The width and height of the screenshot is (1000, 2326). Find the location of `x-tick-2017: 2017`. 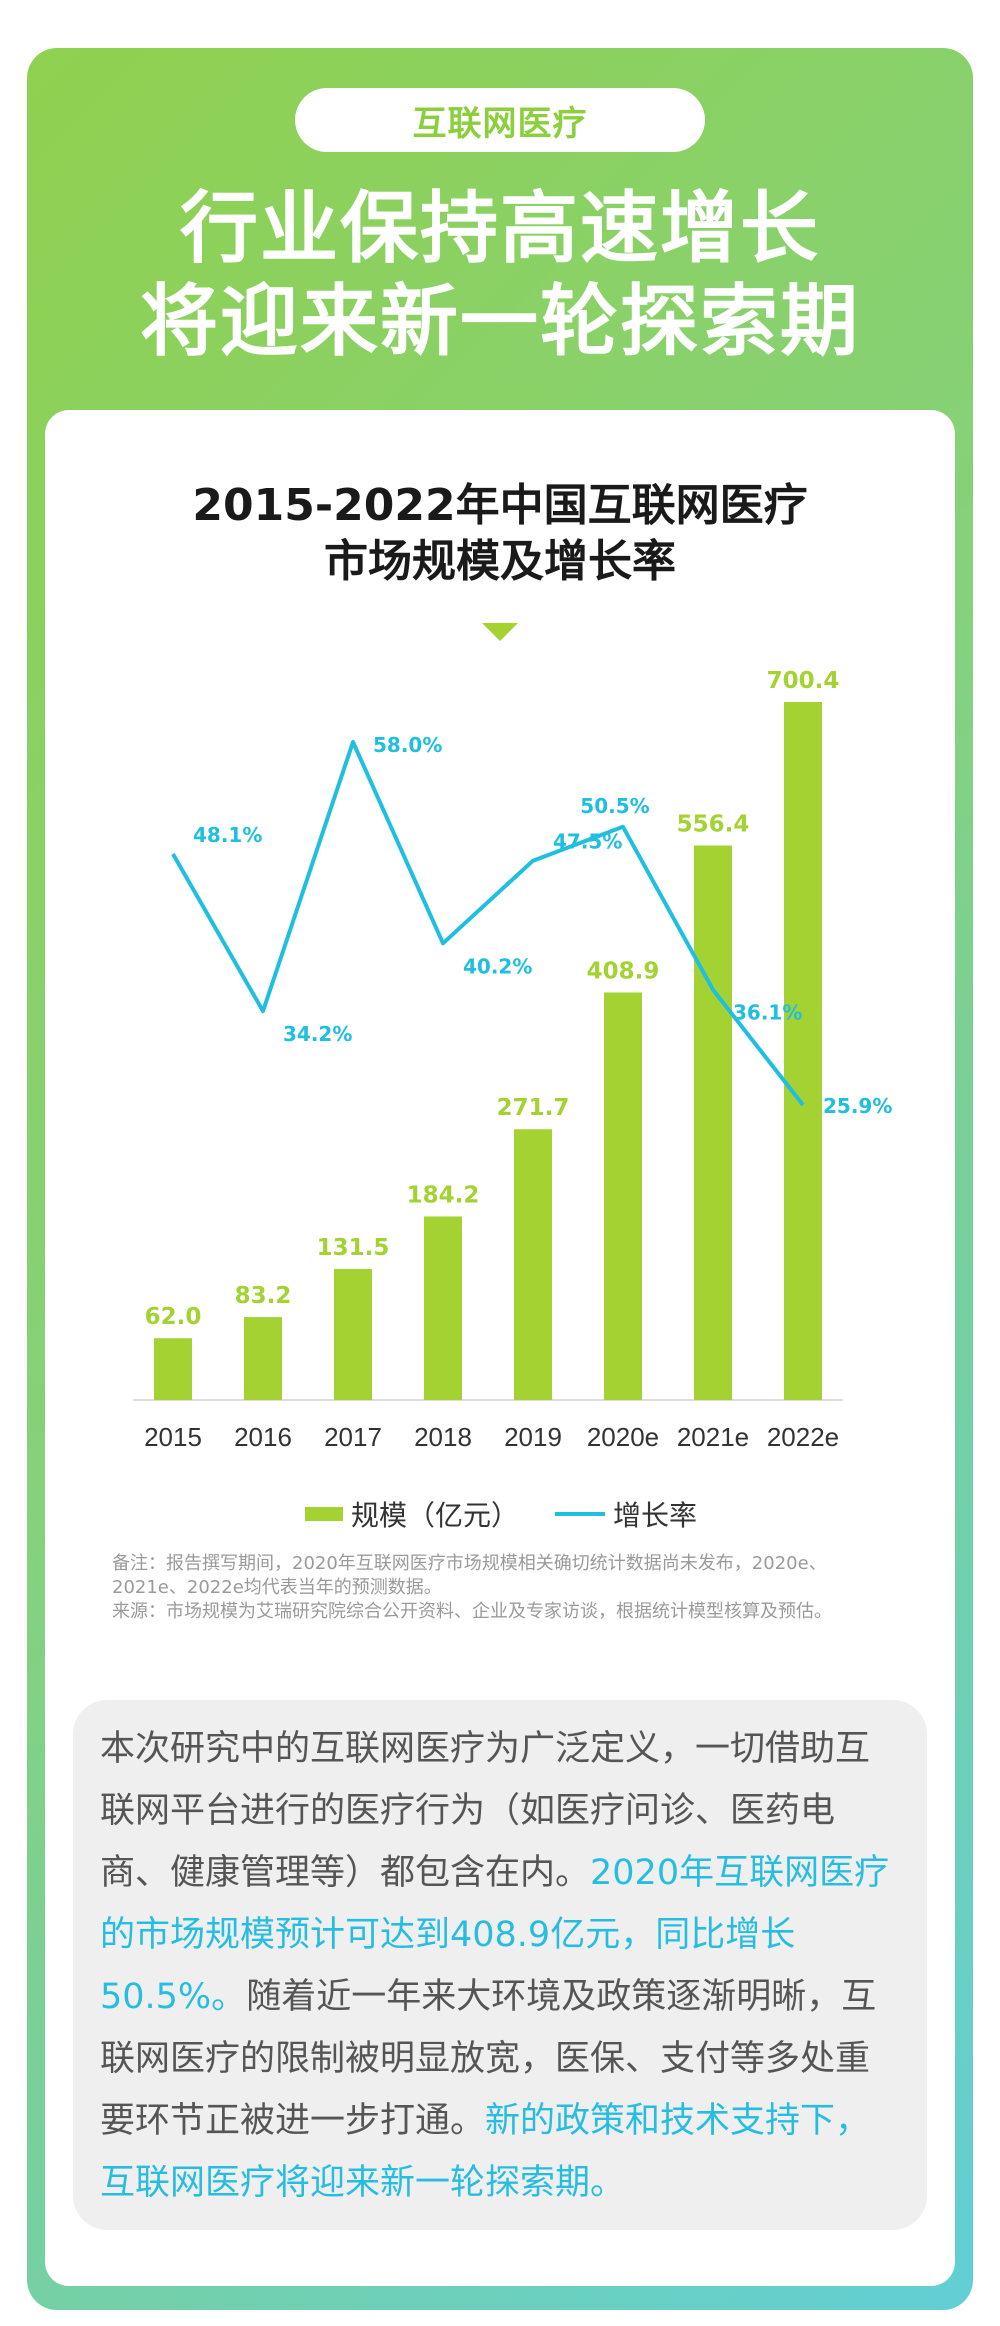

x-tick-2017: 2017 is located at coordinates (353, 1437).